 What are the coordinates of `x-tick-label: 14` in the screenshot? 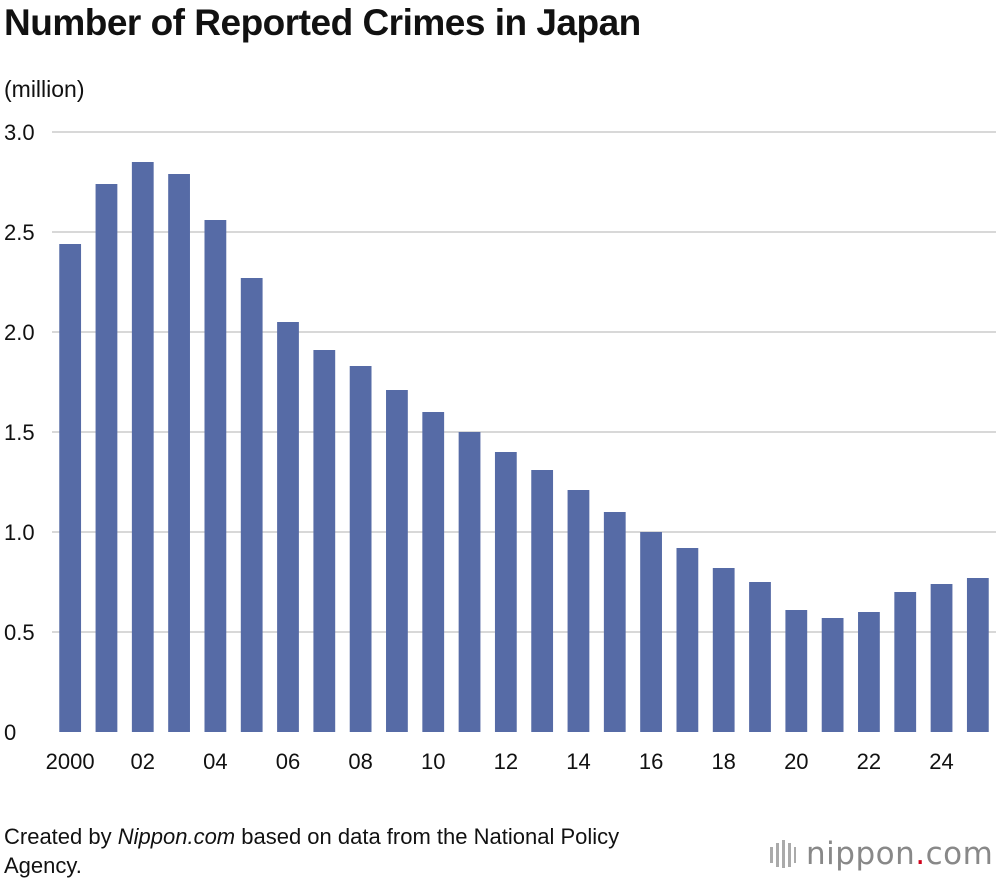 It's located at (578, 761).